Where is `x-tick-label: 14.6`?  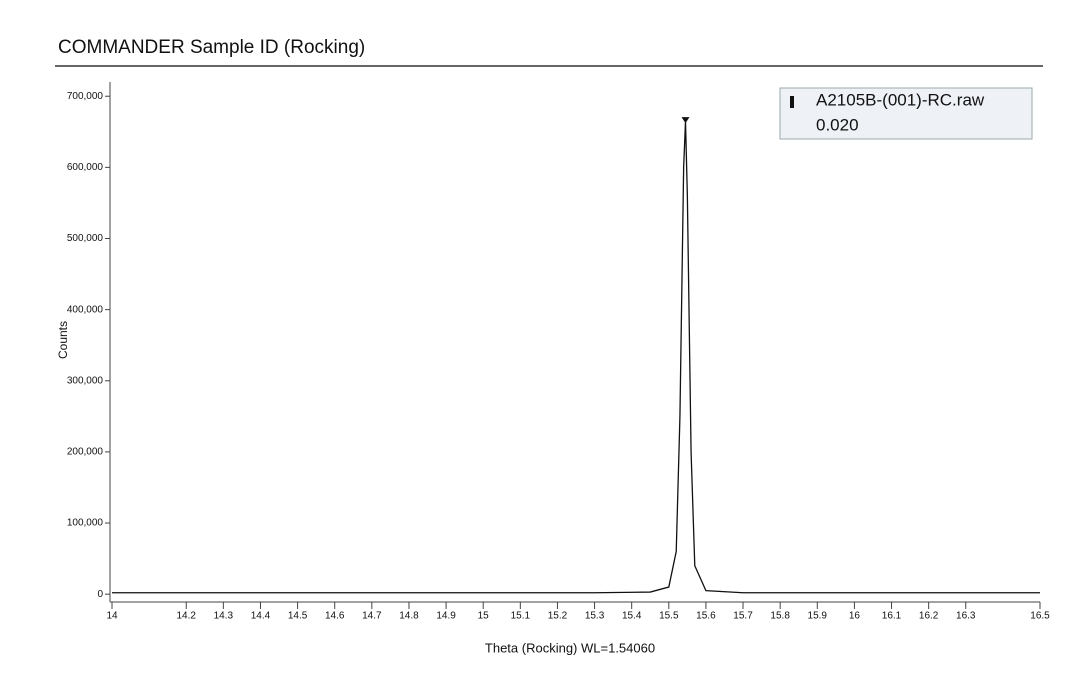
x-tick-label: 14.6 is located at coordinates (335, 616).